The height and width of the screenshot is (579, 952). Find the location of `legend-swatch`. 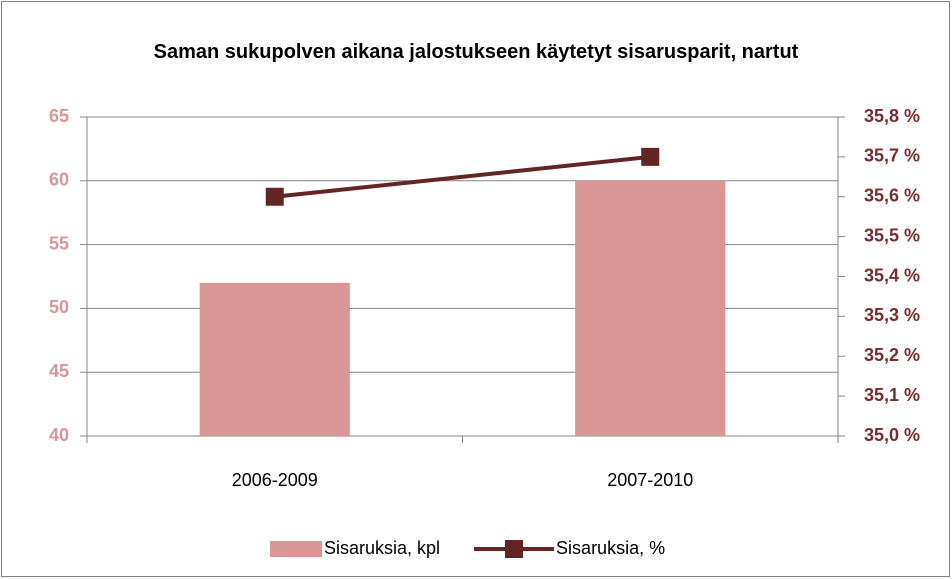

legend-swatch is located at coordinates (296, 549).